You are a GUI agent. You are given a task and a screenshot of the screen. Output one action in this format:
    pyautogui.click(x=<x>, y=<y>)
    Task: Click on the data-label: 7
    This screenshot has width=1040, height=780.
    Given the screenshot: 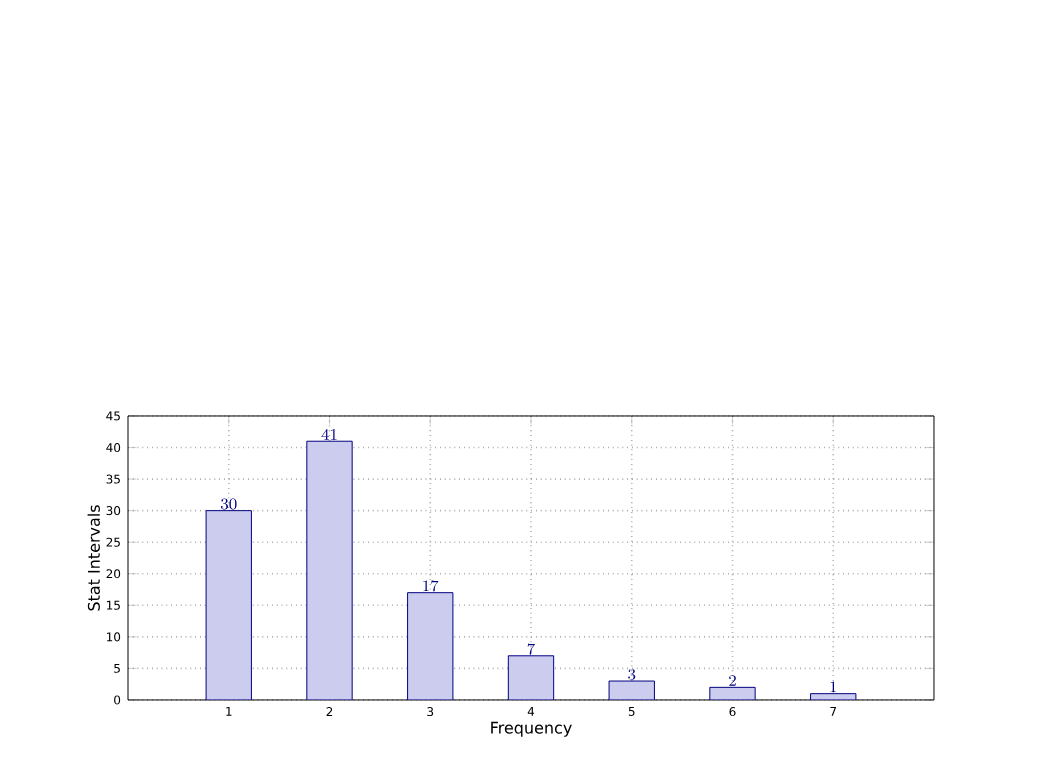 What is the action you would take?
    pyautogui.click(x=531, y=649)
    